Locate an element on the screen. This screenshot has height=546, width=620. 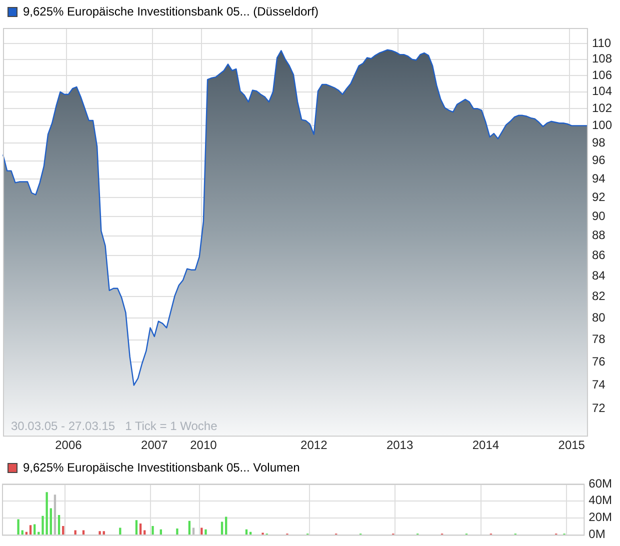
y-tick-label: 86 is located at coordinates (599, 255).